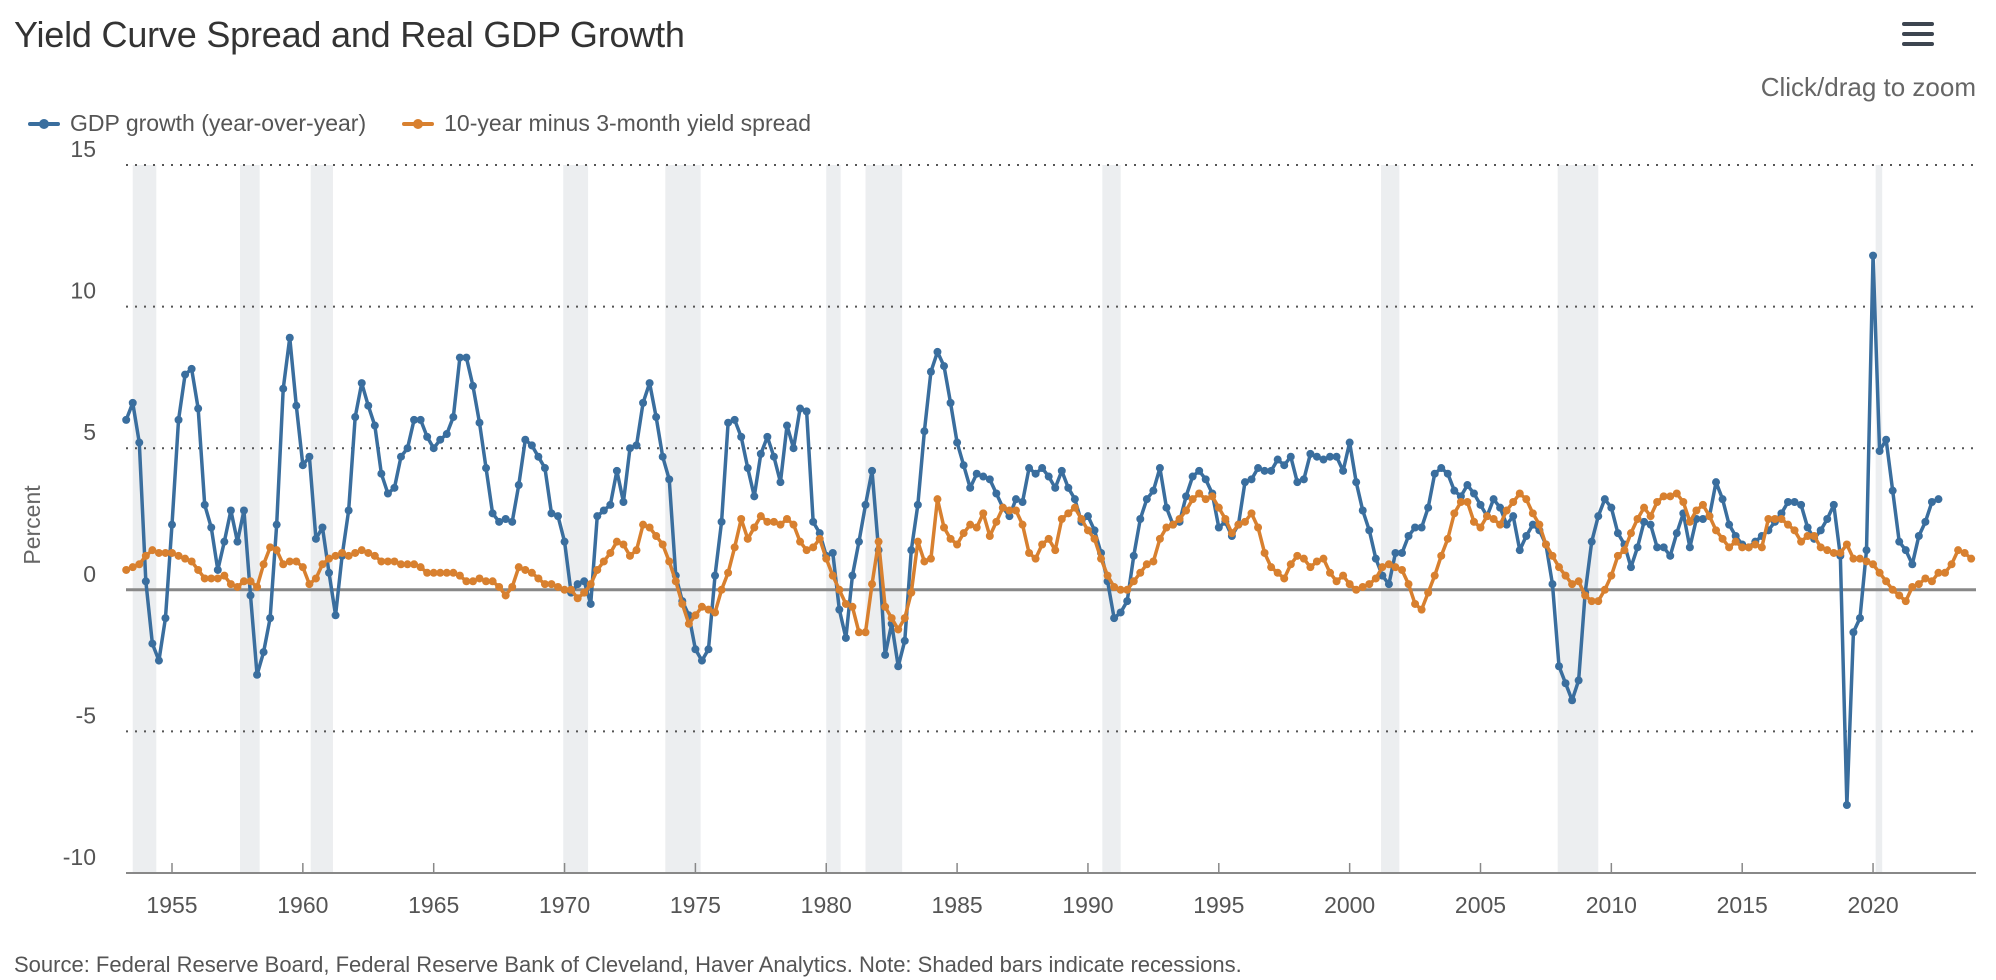  I want to click on legend-swatch-spread-icon, so click(418, 123).